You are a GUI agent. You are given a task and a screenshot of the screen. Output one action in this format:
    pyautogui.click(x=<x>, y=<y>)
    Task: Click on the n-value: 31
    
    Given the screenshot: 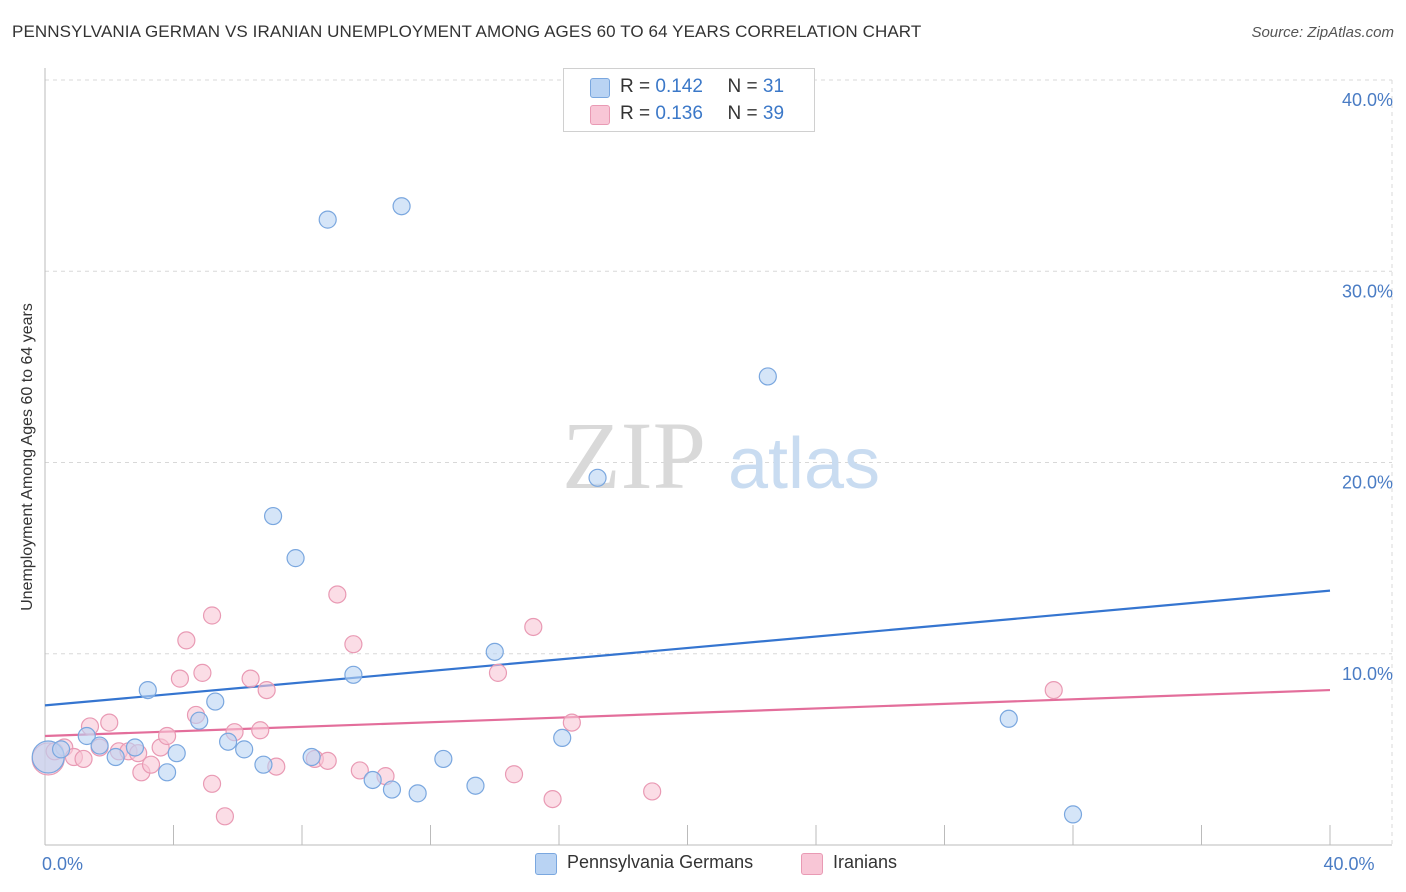 What is the action you would take?
    pyautogui.click(x=773, y=86)
    